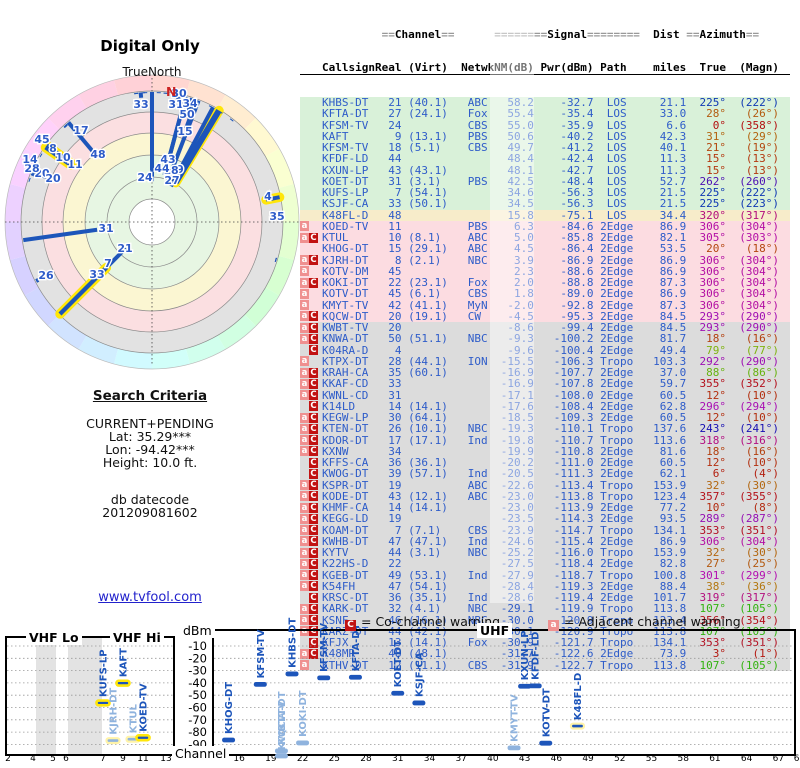  I want to click on legend-adjacent-channel: a = Adjacent channel warning, so click(644, 622).